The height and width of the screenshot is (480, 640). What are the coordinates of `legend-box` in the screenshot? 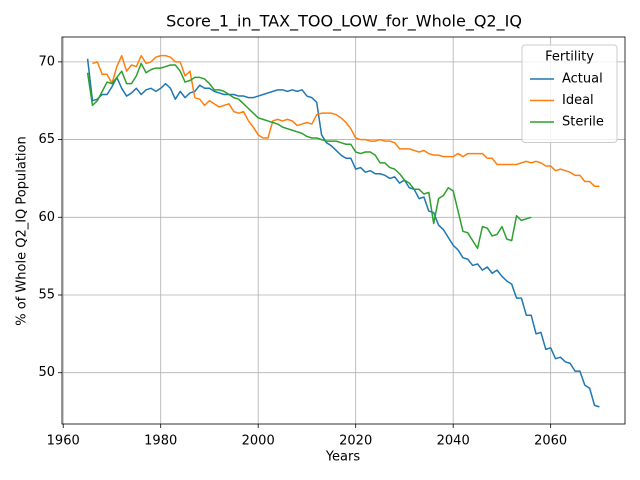 It's located at (569, 93).